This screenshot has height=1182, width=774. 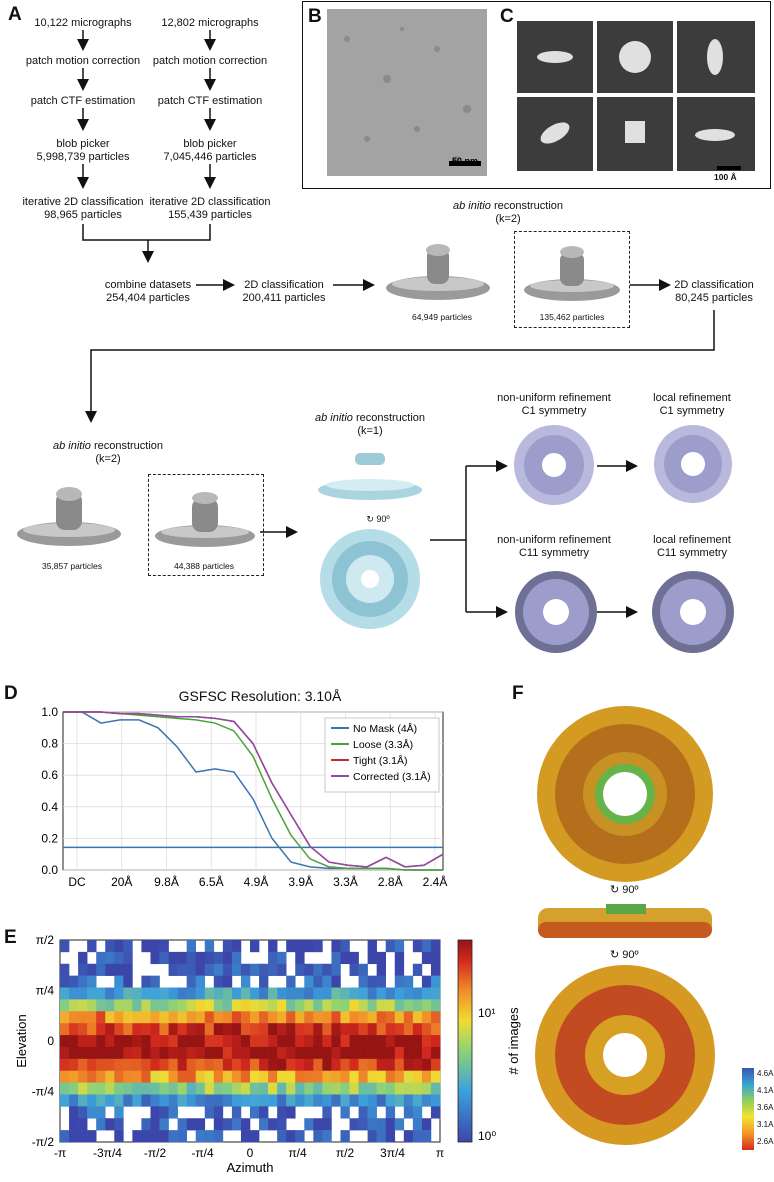 I want to click on heatmap-y-tick: -π/4, so click(x=43, y=1092).